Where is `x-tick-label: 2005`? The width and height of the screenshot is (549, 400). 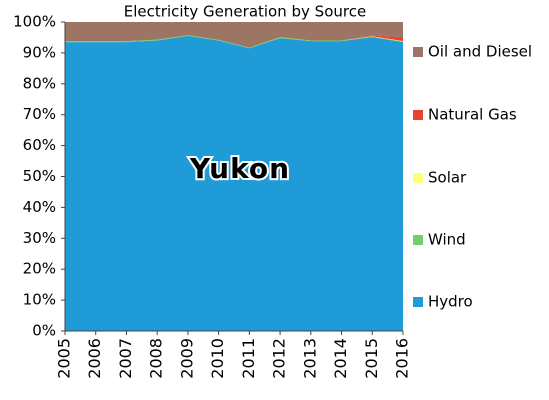 x-tick-label: 2005 is located at coordinates (64, 358).